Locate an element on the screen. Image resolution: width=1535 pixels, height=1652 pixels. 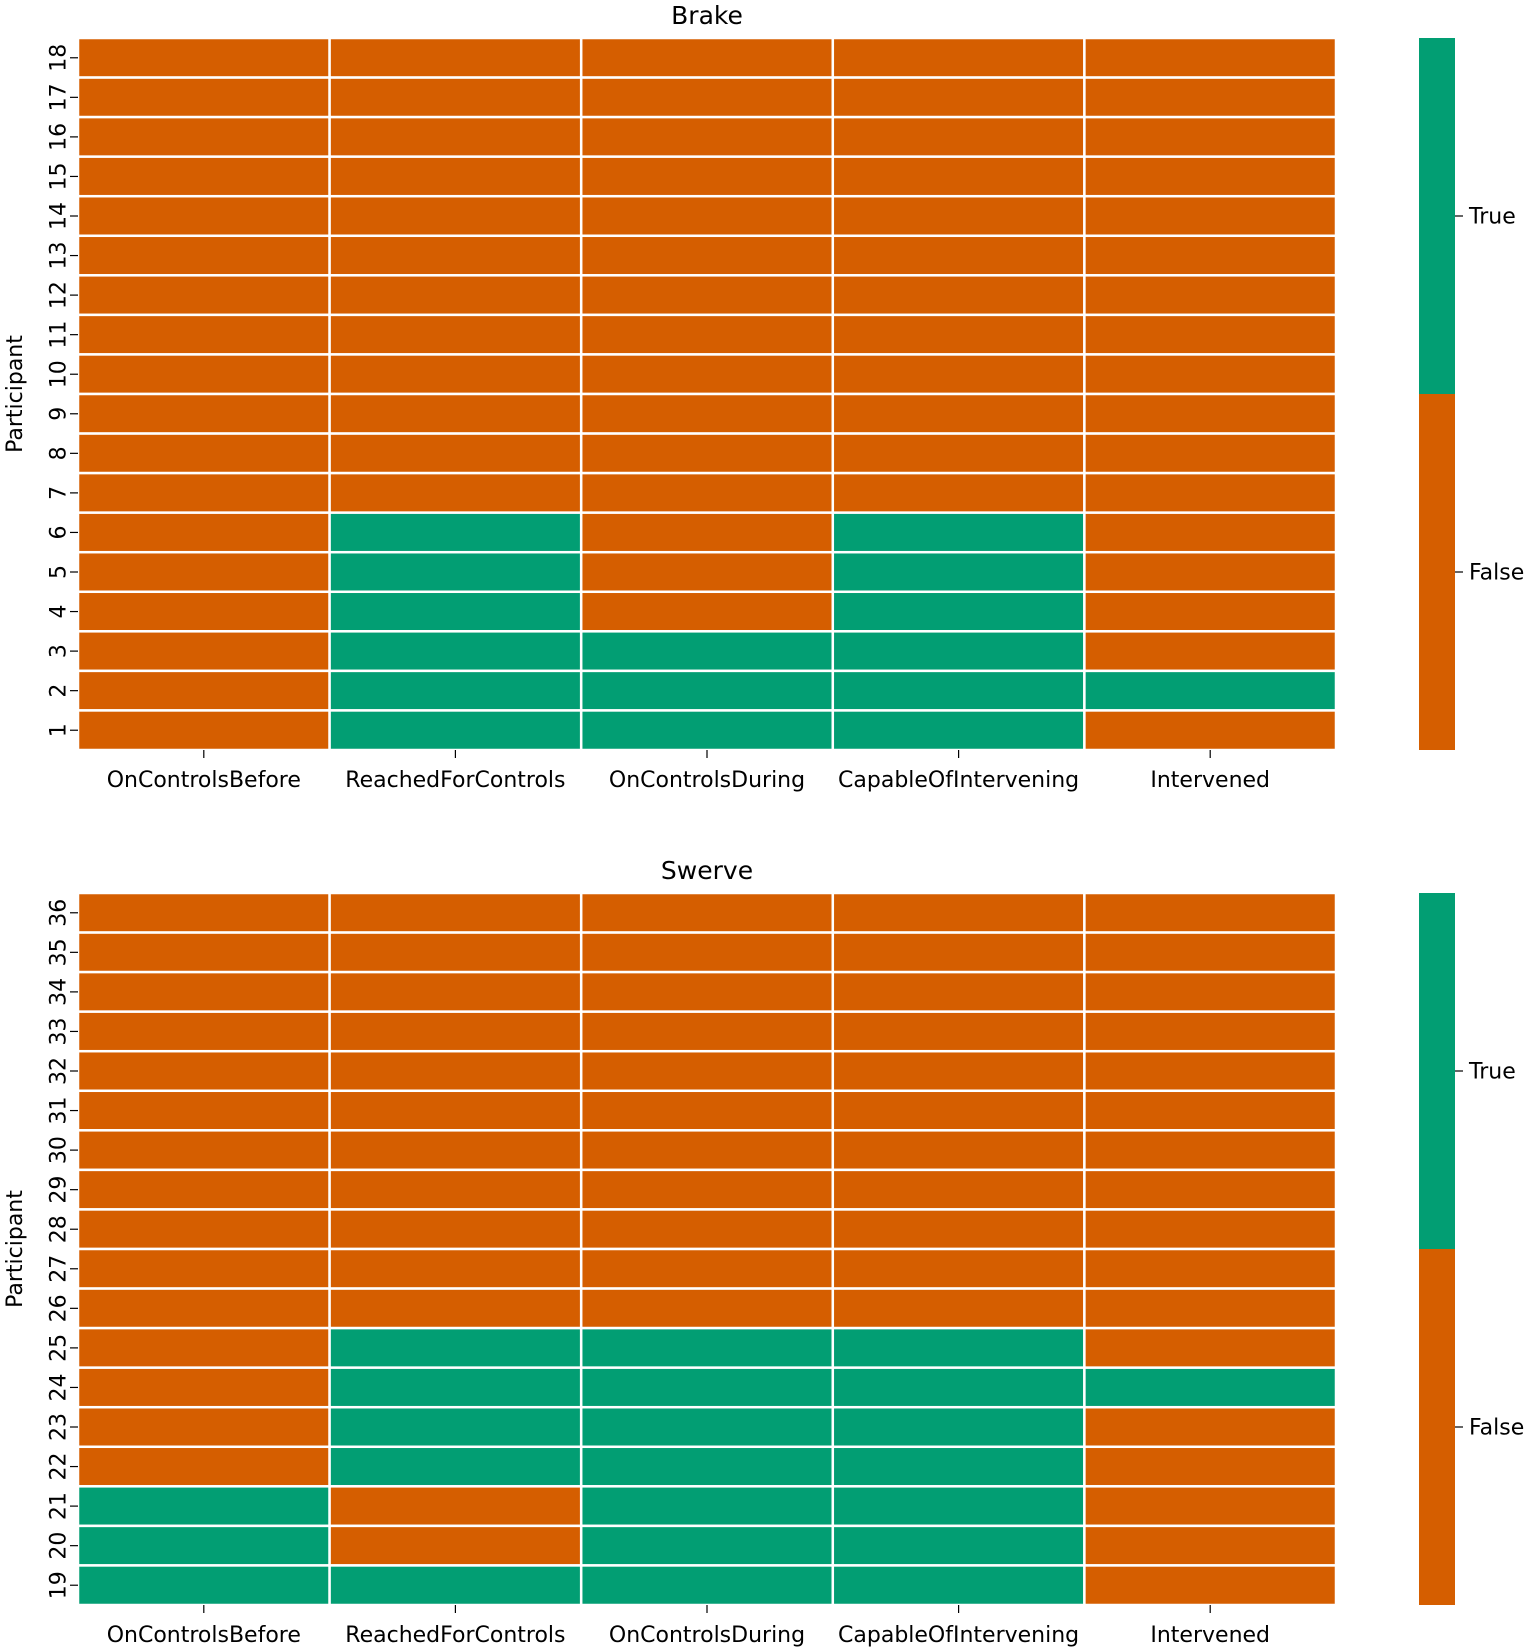
y-tick-label: 19 is located at coordinates (59, 1585).